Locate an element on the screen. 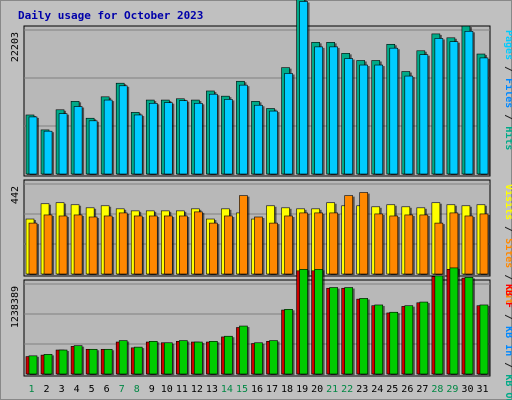 The image size is (512, 400). legend-entry-visits-sites-2: Sites is located at coordinates (507, 253).